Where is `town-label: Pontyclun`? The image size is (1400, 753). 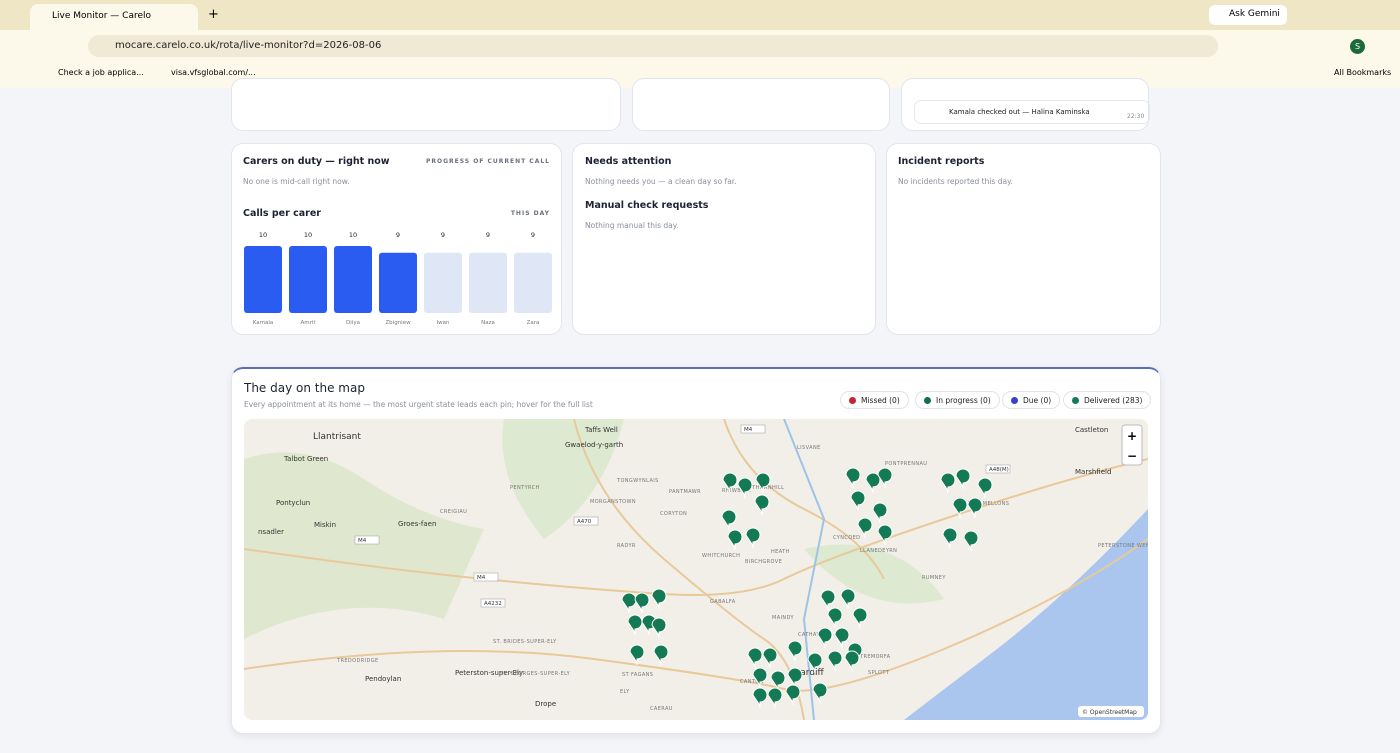 town-label: Pontyclun is located at coordinates (293, 503).